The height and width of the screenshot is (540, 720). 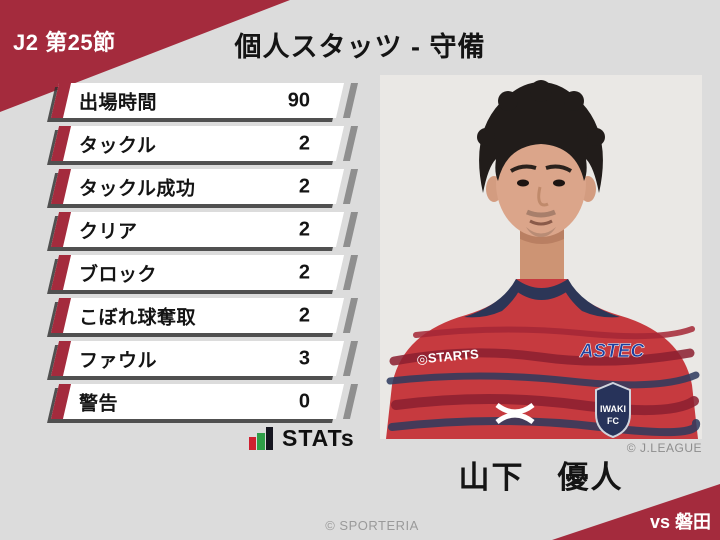 I want to click on nose, so click(x=543, y=196).